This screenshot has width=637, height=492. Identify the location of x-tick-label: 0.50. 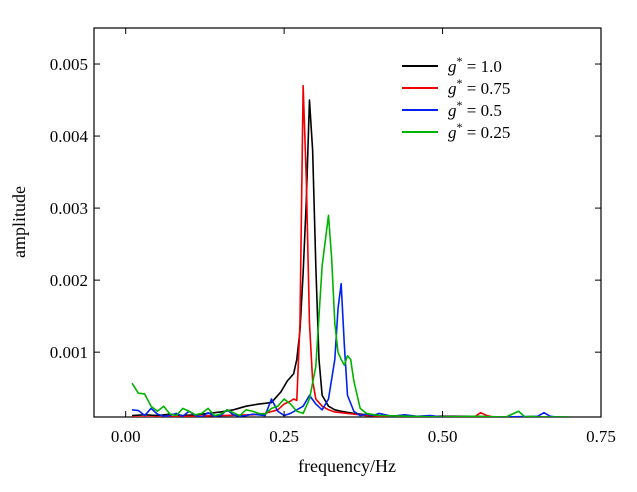
(443, 436).